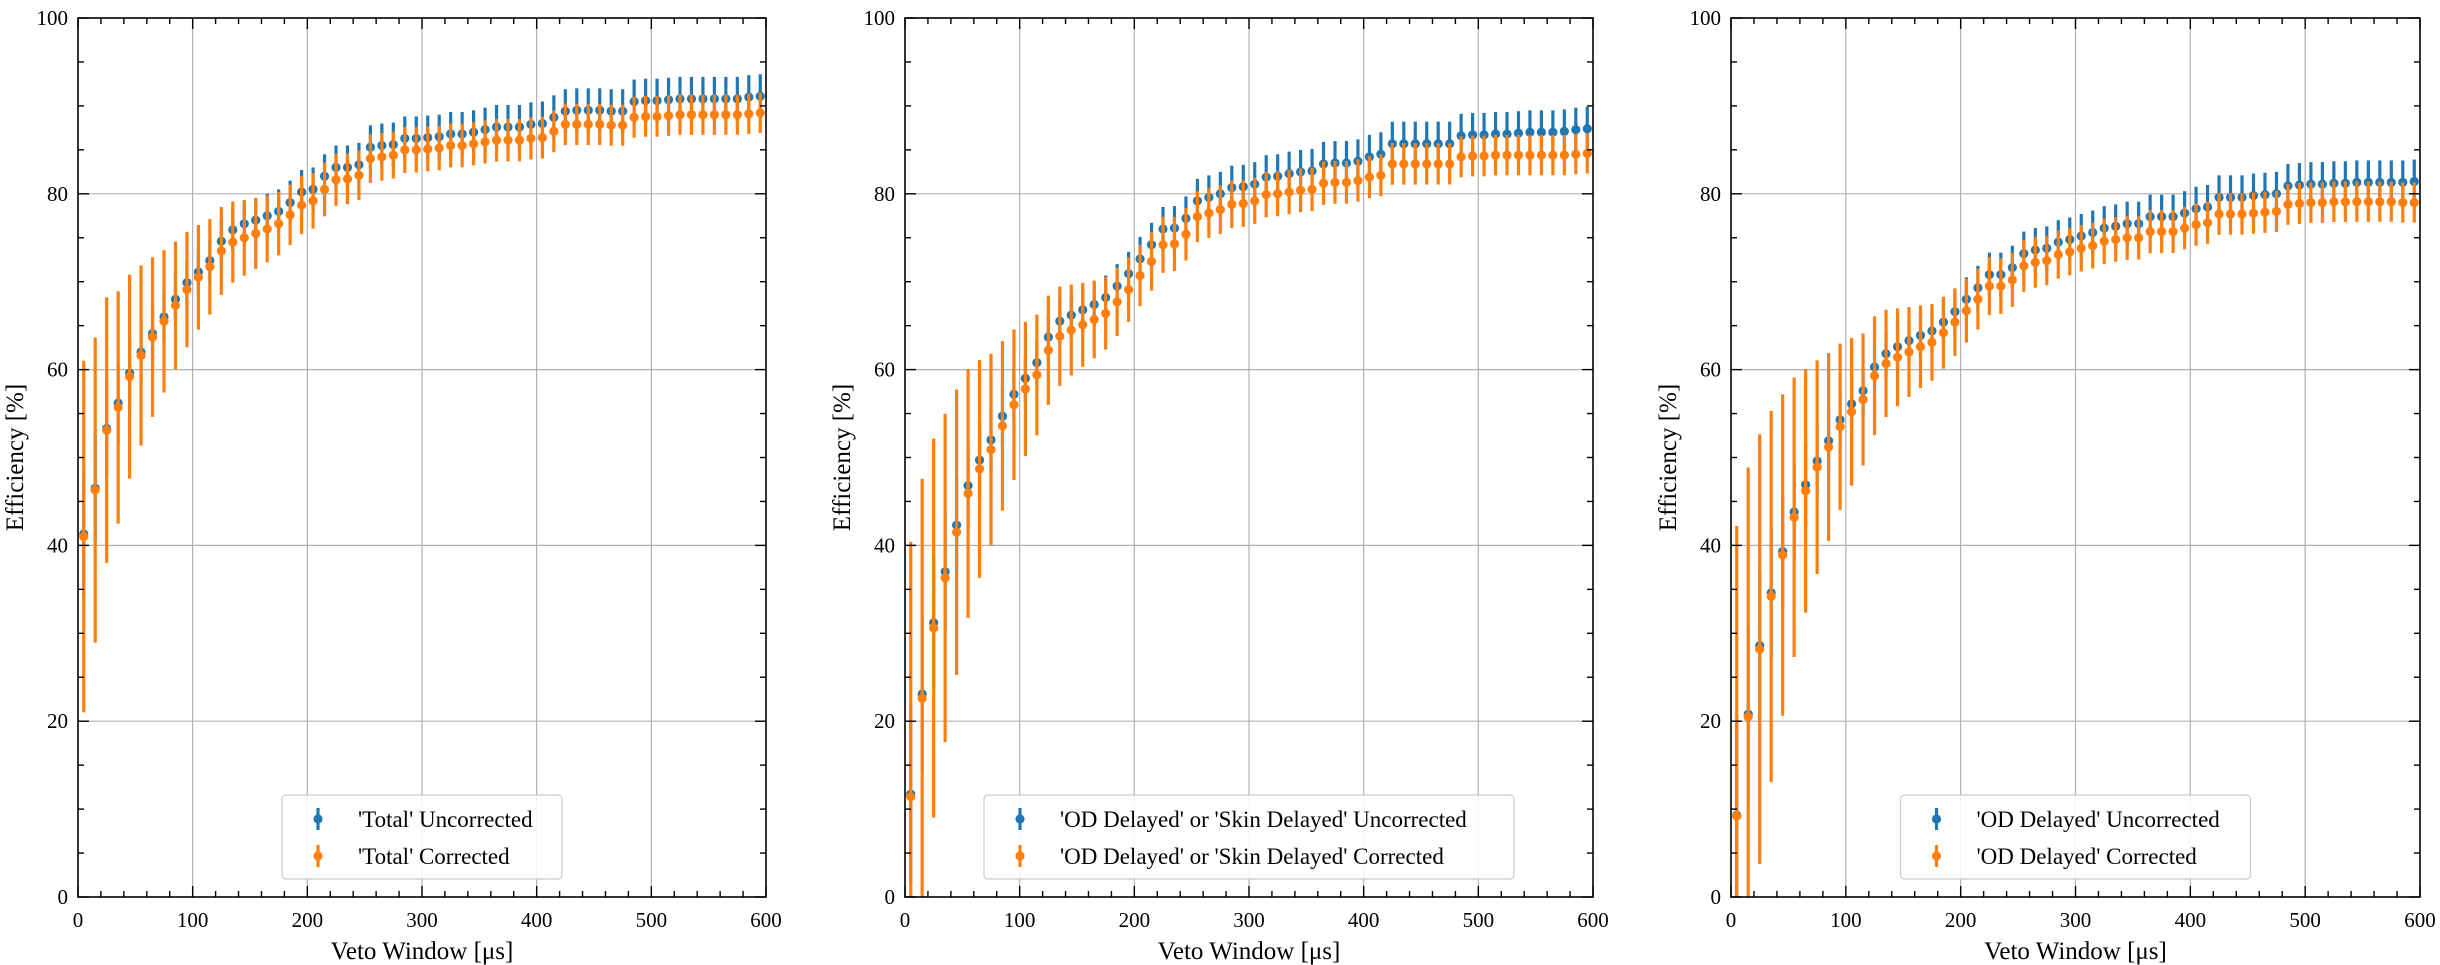 The width and height of the screenshot is (2440, 965). I want to click on y-tick-label: 20, so click(1710, 721).